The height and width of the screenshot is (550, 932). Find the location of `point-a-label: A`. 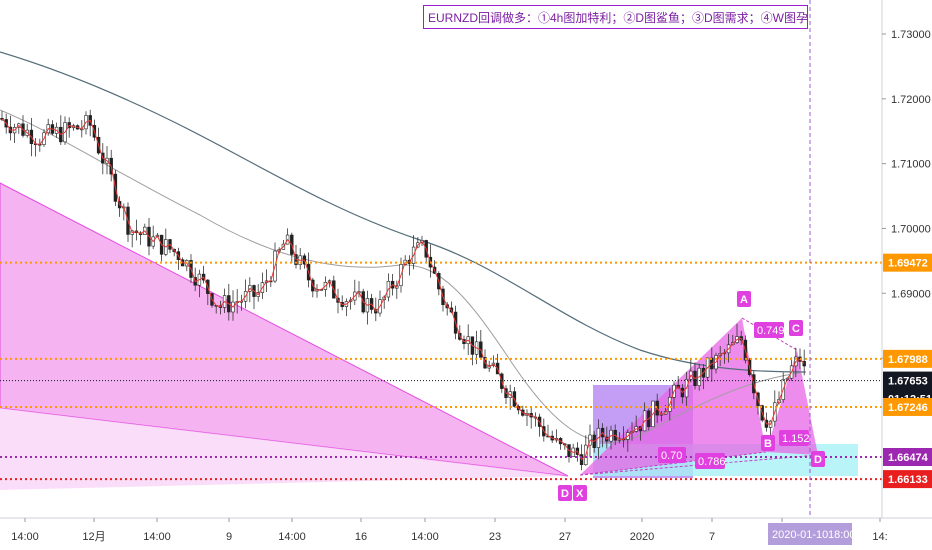

point-a-label: A is located at coordinates (744, 300).